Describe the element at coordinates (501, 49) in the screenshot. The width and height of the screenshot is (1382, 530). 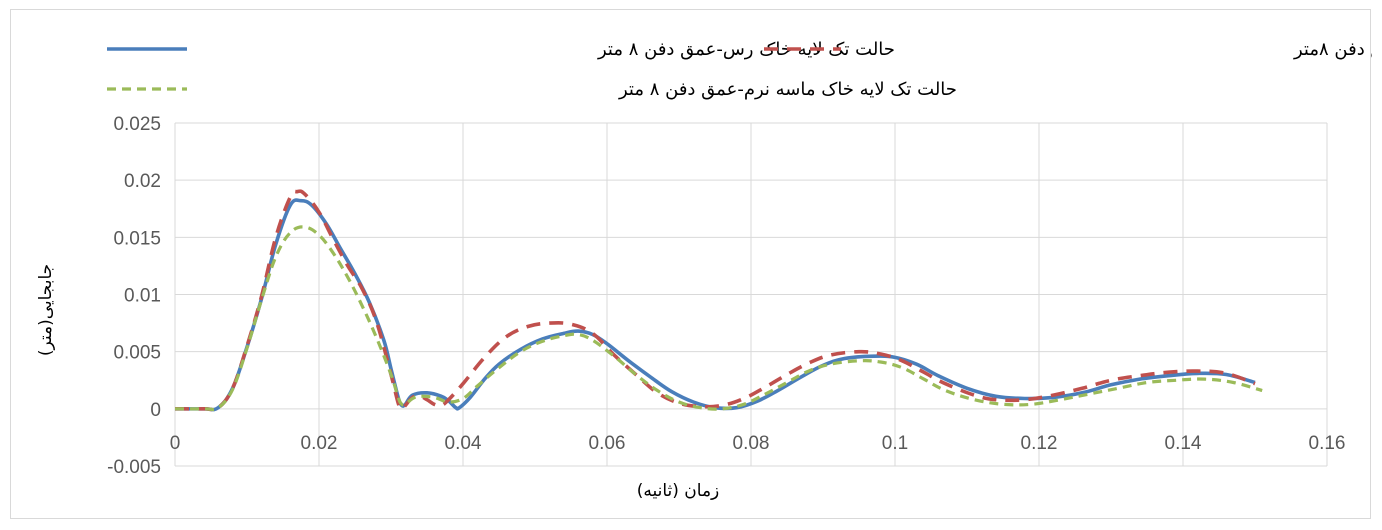
I see `legend-item-1: حالت تک لایه خاک رس-عمق دفن ۸ متر` at that location.